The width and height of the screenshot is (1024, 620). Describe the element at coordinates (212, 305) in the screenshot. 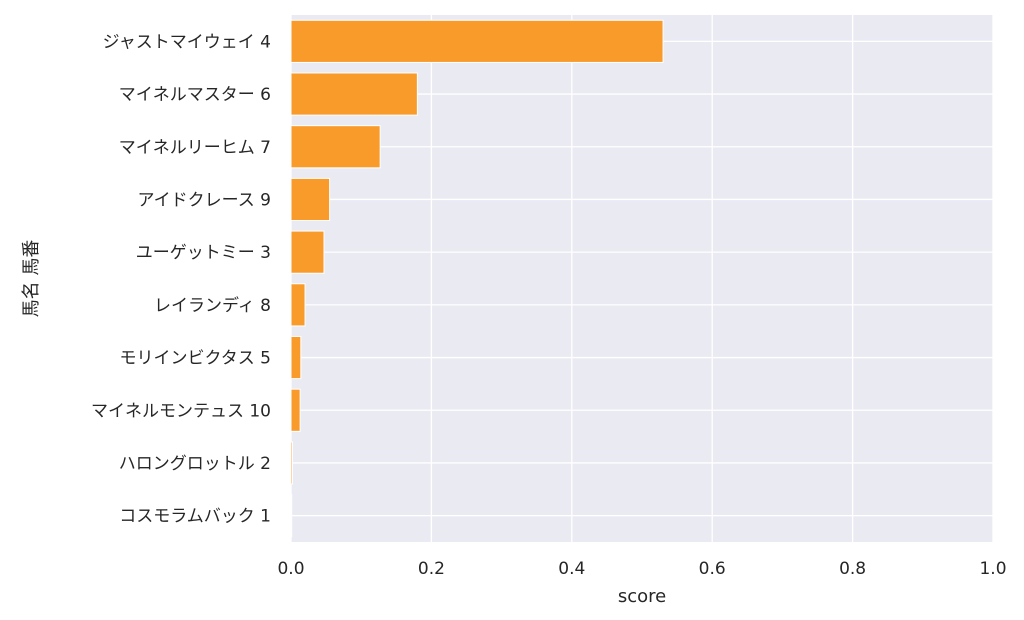

I see `category-label: レイランディ 8` at that location.